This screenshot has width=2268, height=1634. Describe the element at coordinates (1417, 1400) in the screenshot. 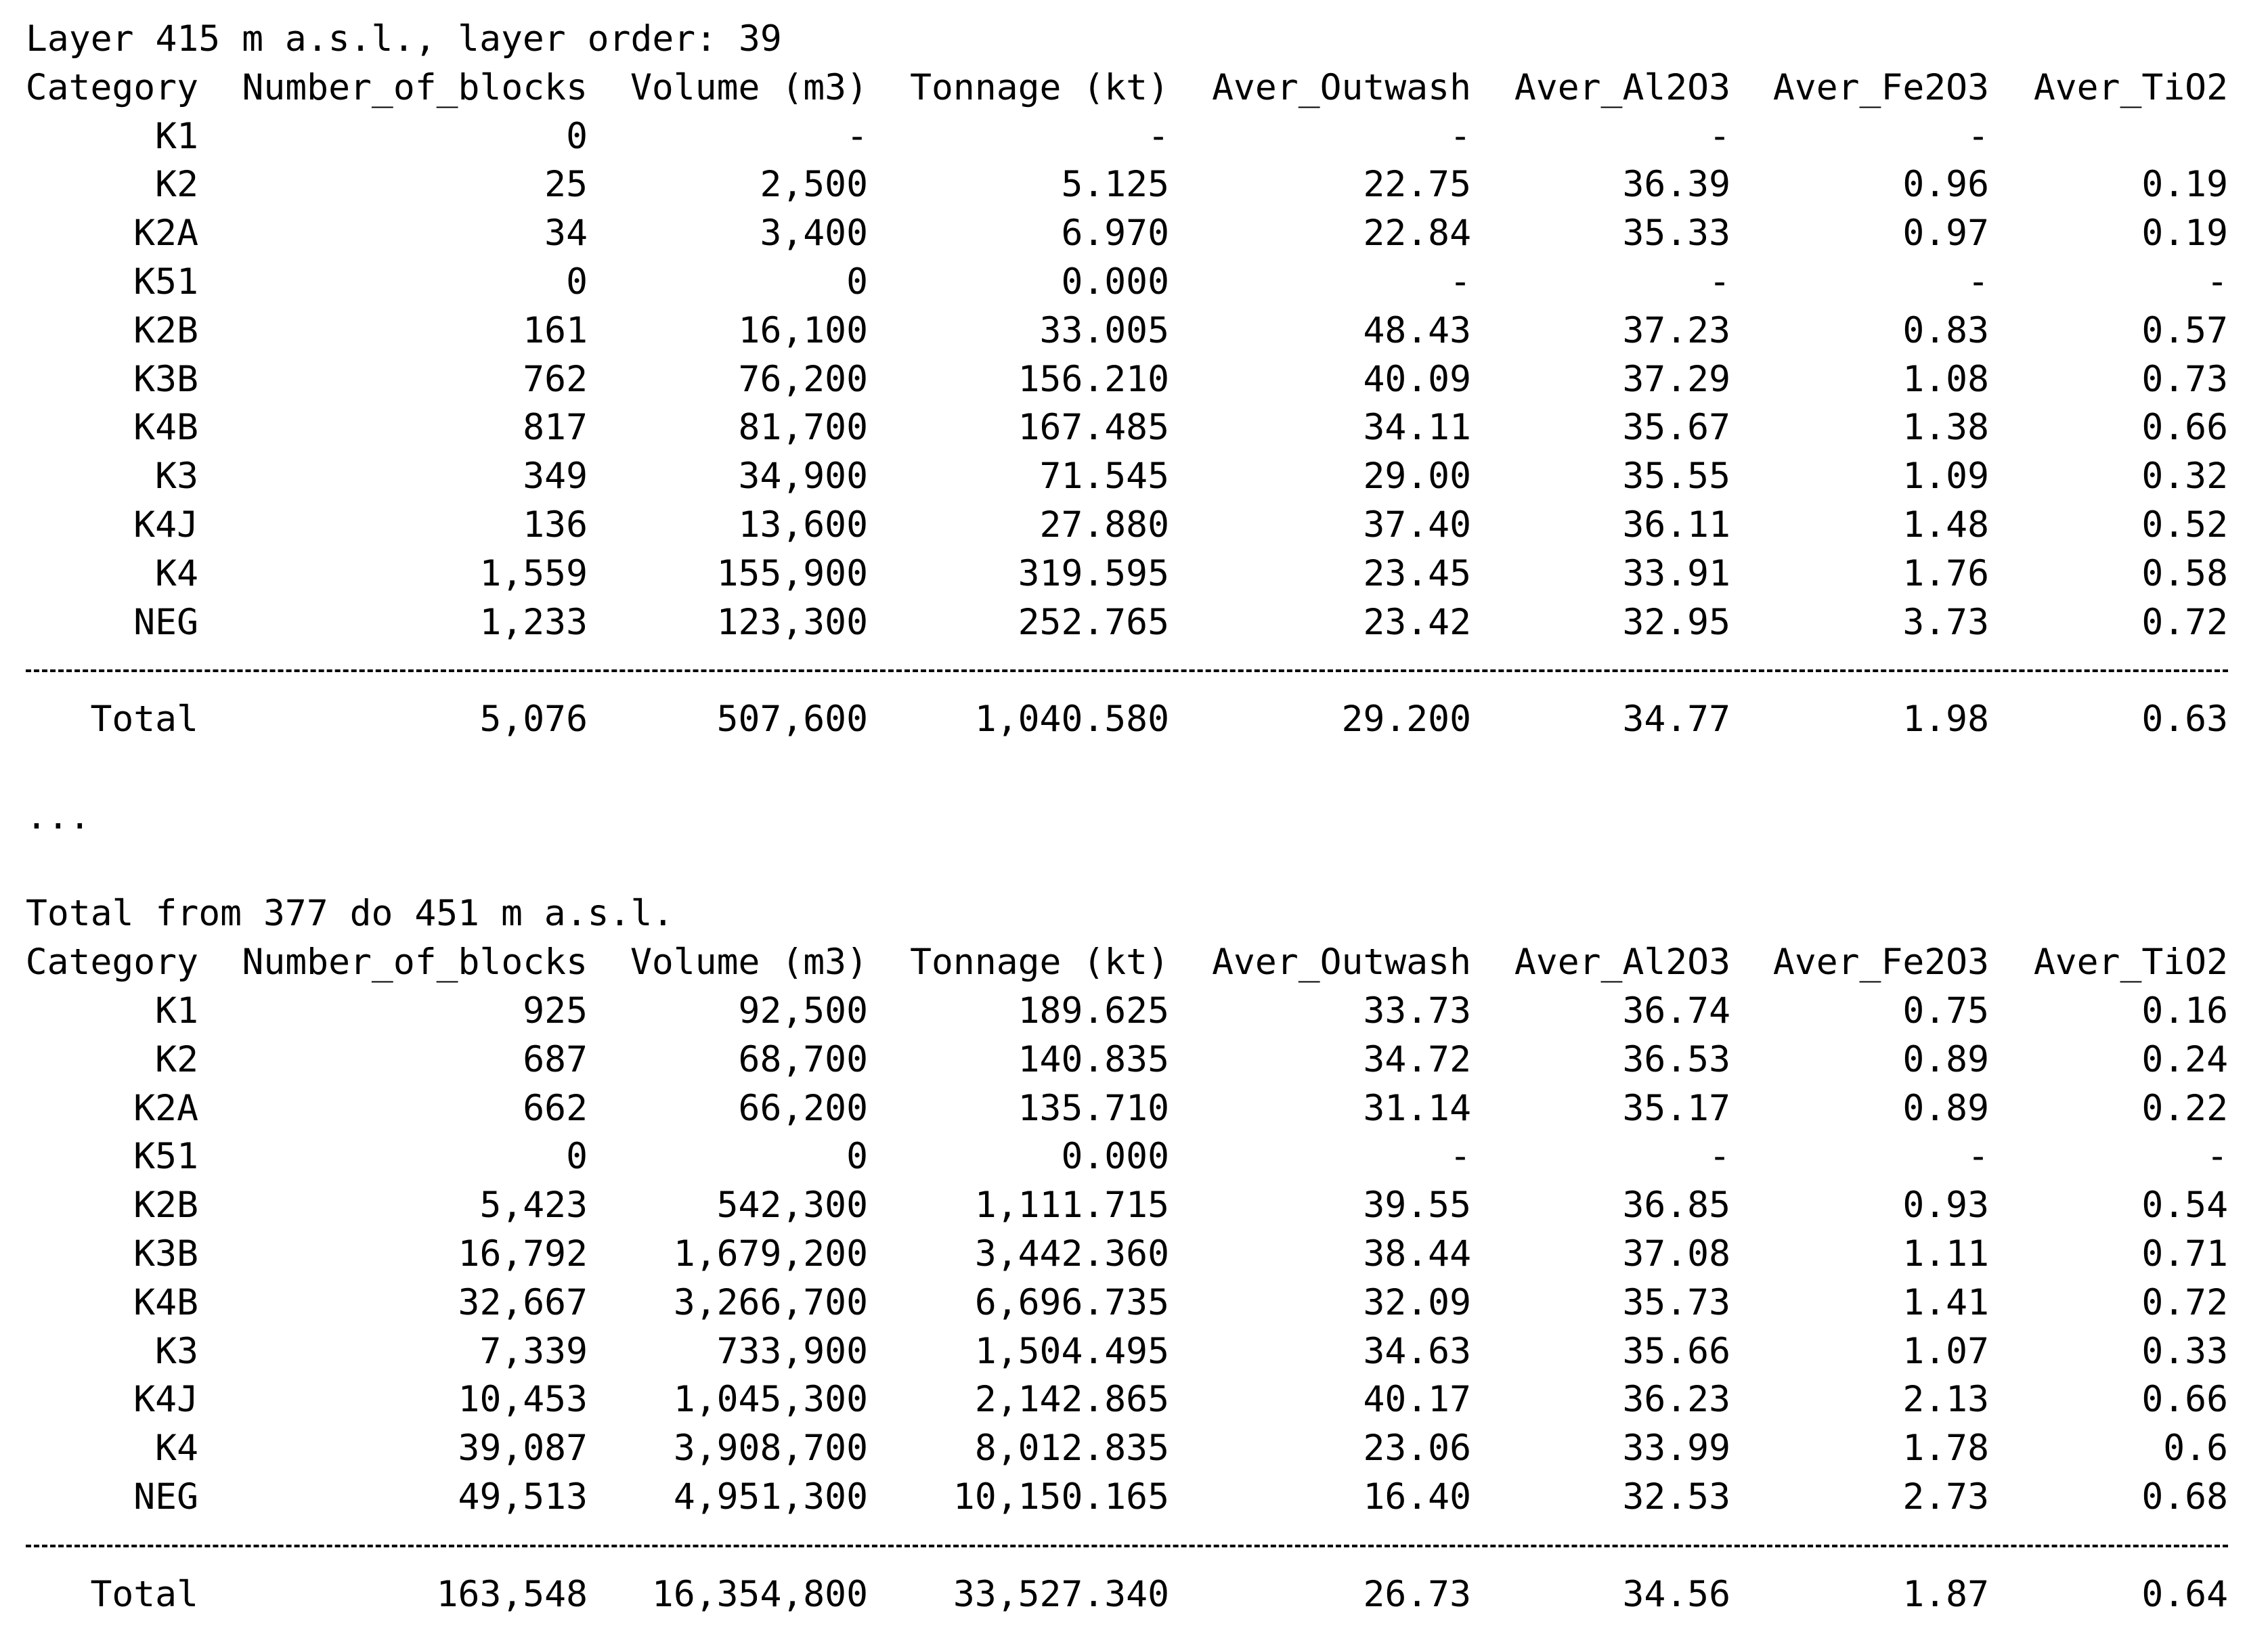

I see `table-cell: 40.17` at that location.